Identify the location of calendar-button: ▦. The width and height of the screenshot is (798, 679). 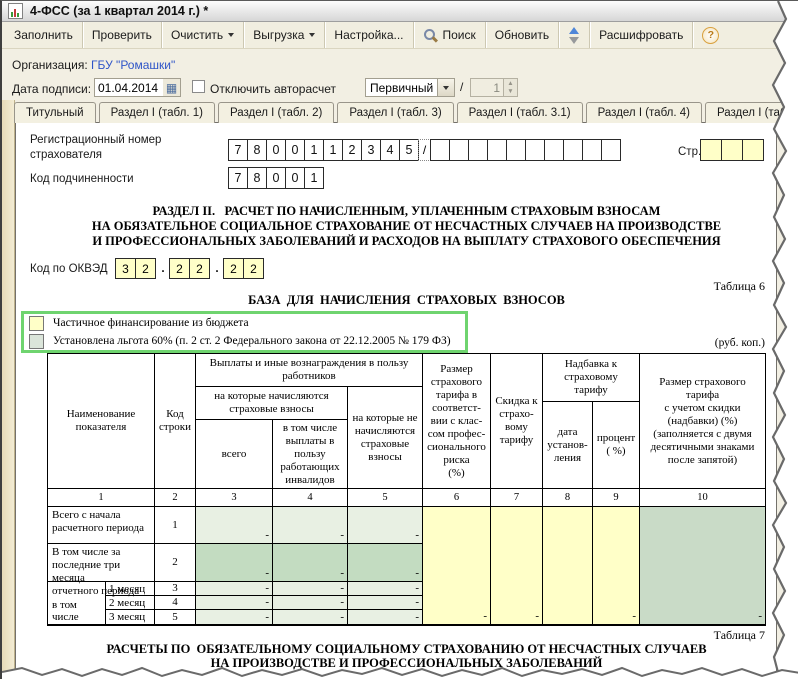
(172, 87).